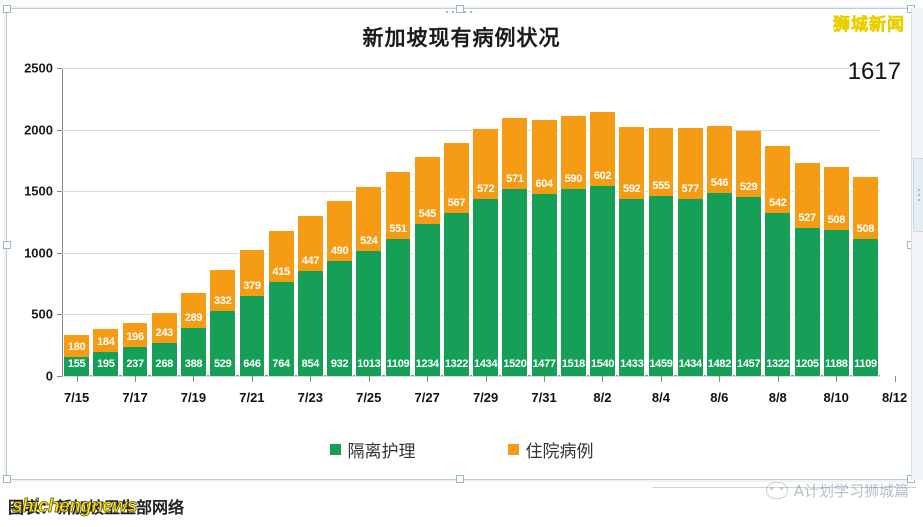 This screenshot has width=923, height=527. What do you see at coordinates (369, 219) in the screenshot?
I see `bar-segment-hospitalised: 524` at bounding box center [369, 219].